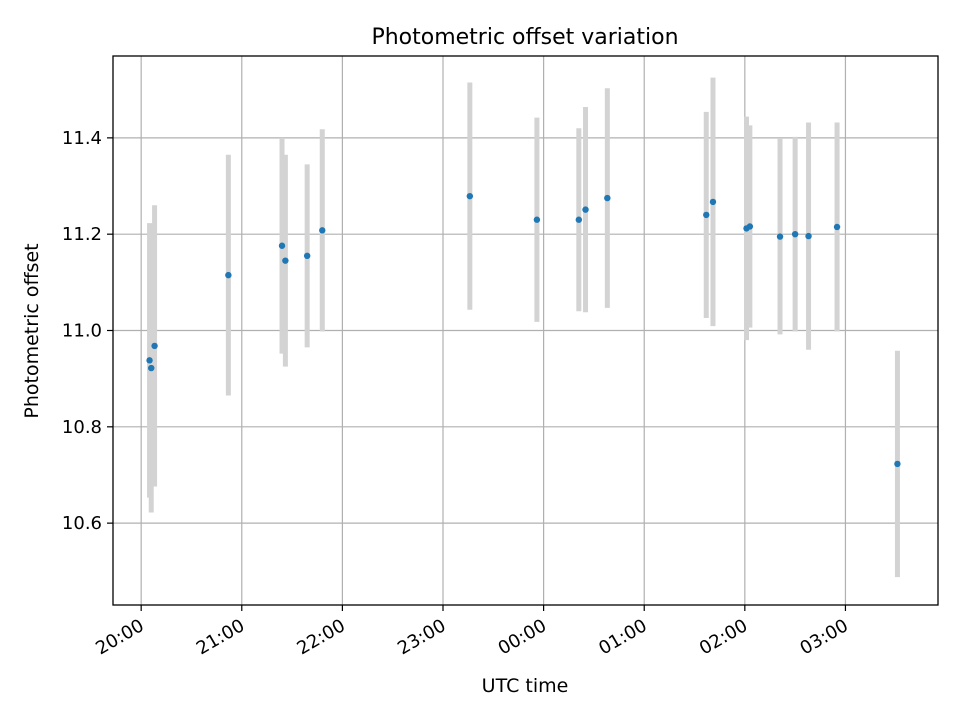  I want to click on x-tick-label: 23:00, so click(421, 637).